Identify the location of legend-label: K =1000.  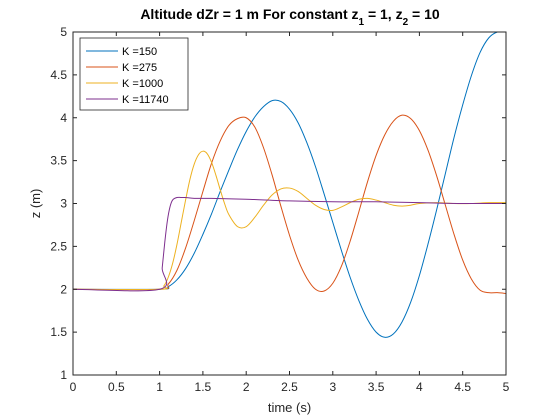
(142, 84).